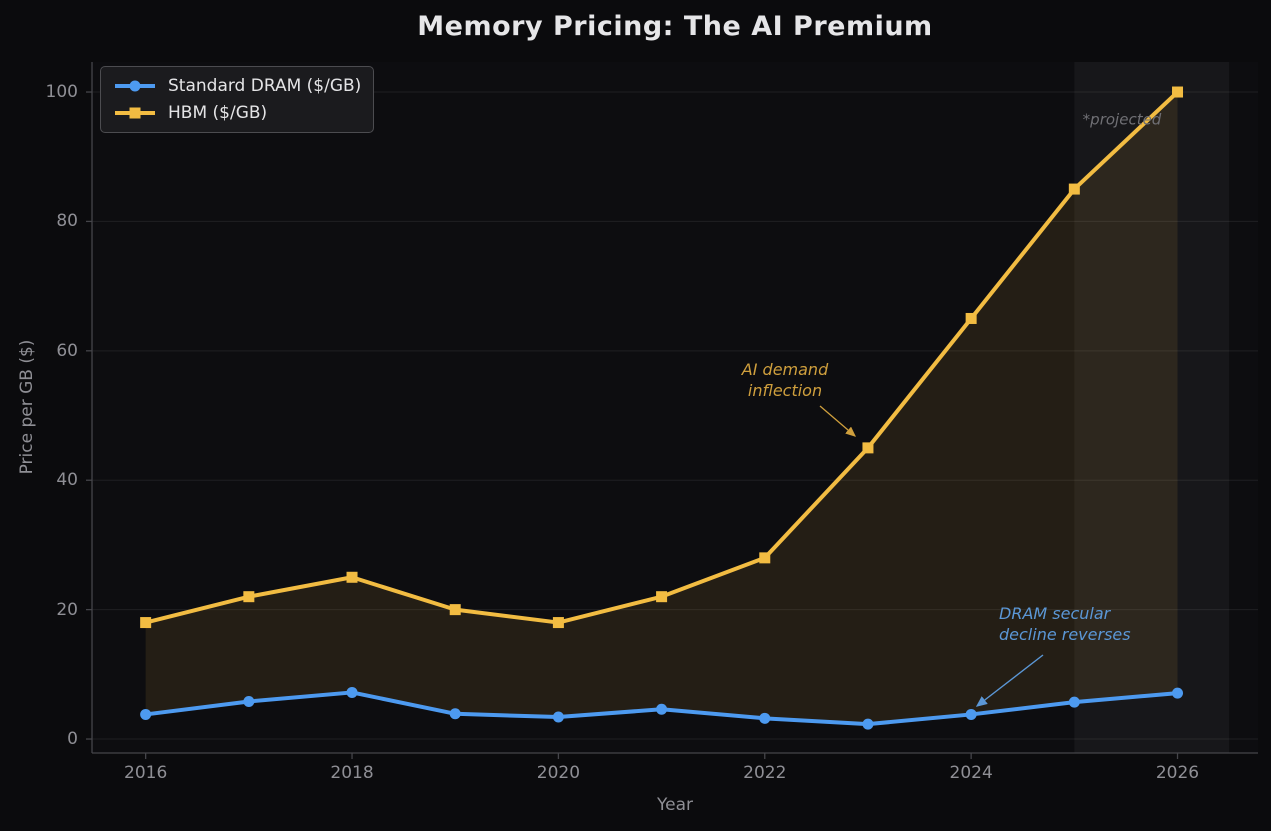 The image size is (1271, 831). I want to click on x-tick-label: 2026, so click(1177, 773).